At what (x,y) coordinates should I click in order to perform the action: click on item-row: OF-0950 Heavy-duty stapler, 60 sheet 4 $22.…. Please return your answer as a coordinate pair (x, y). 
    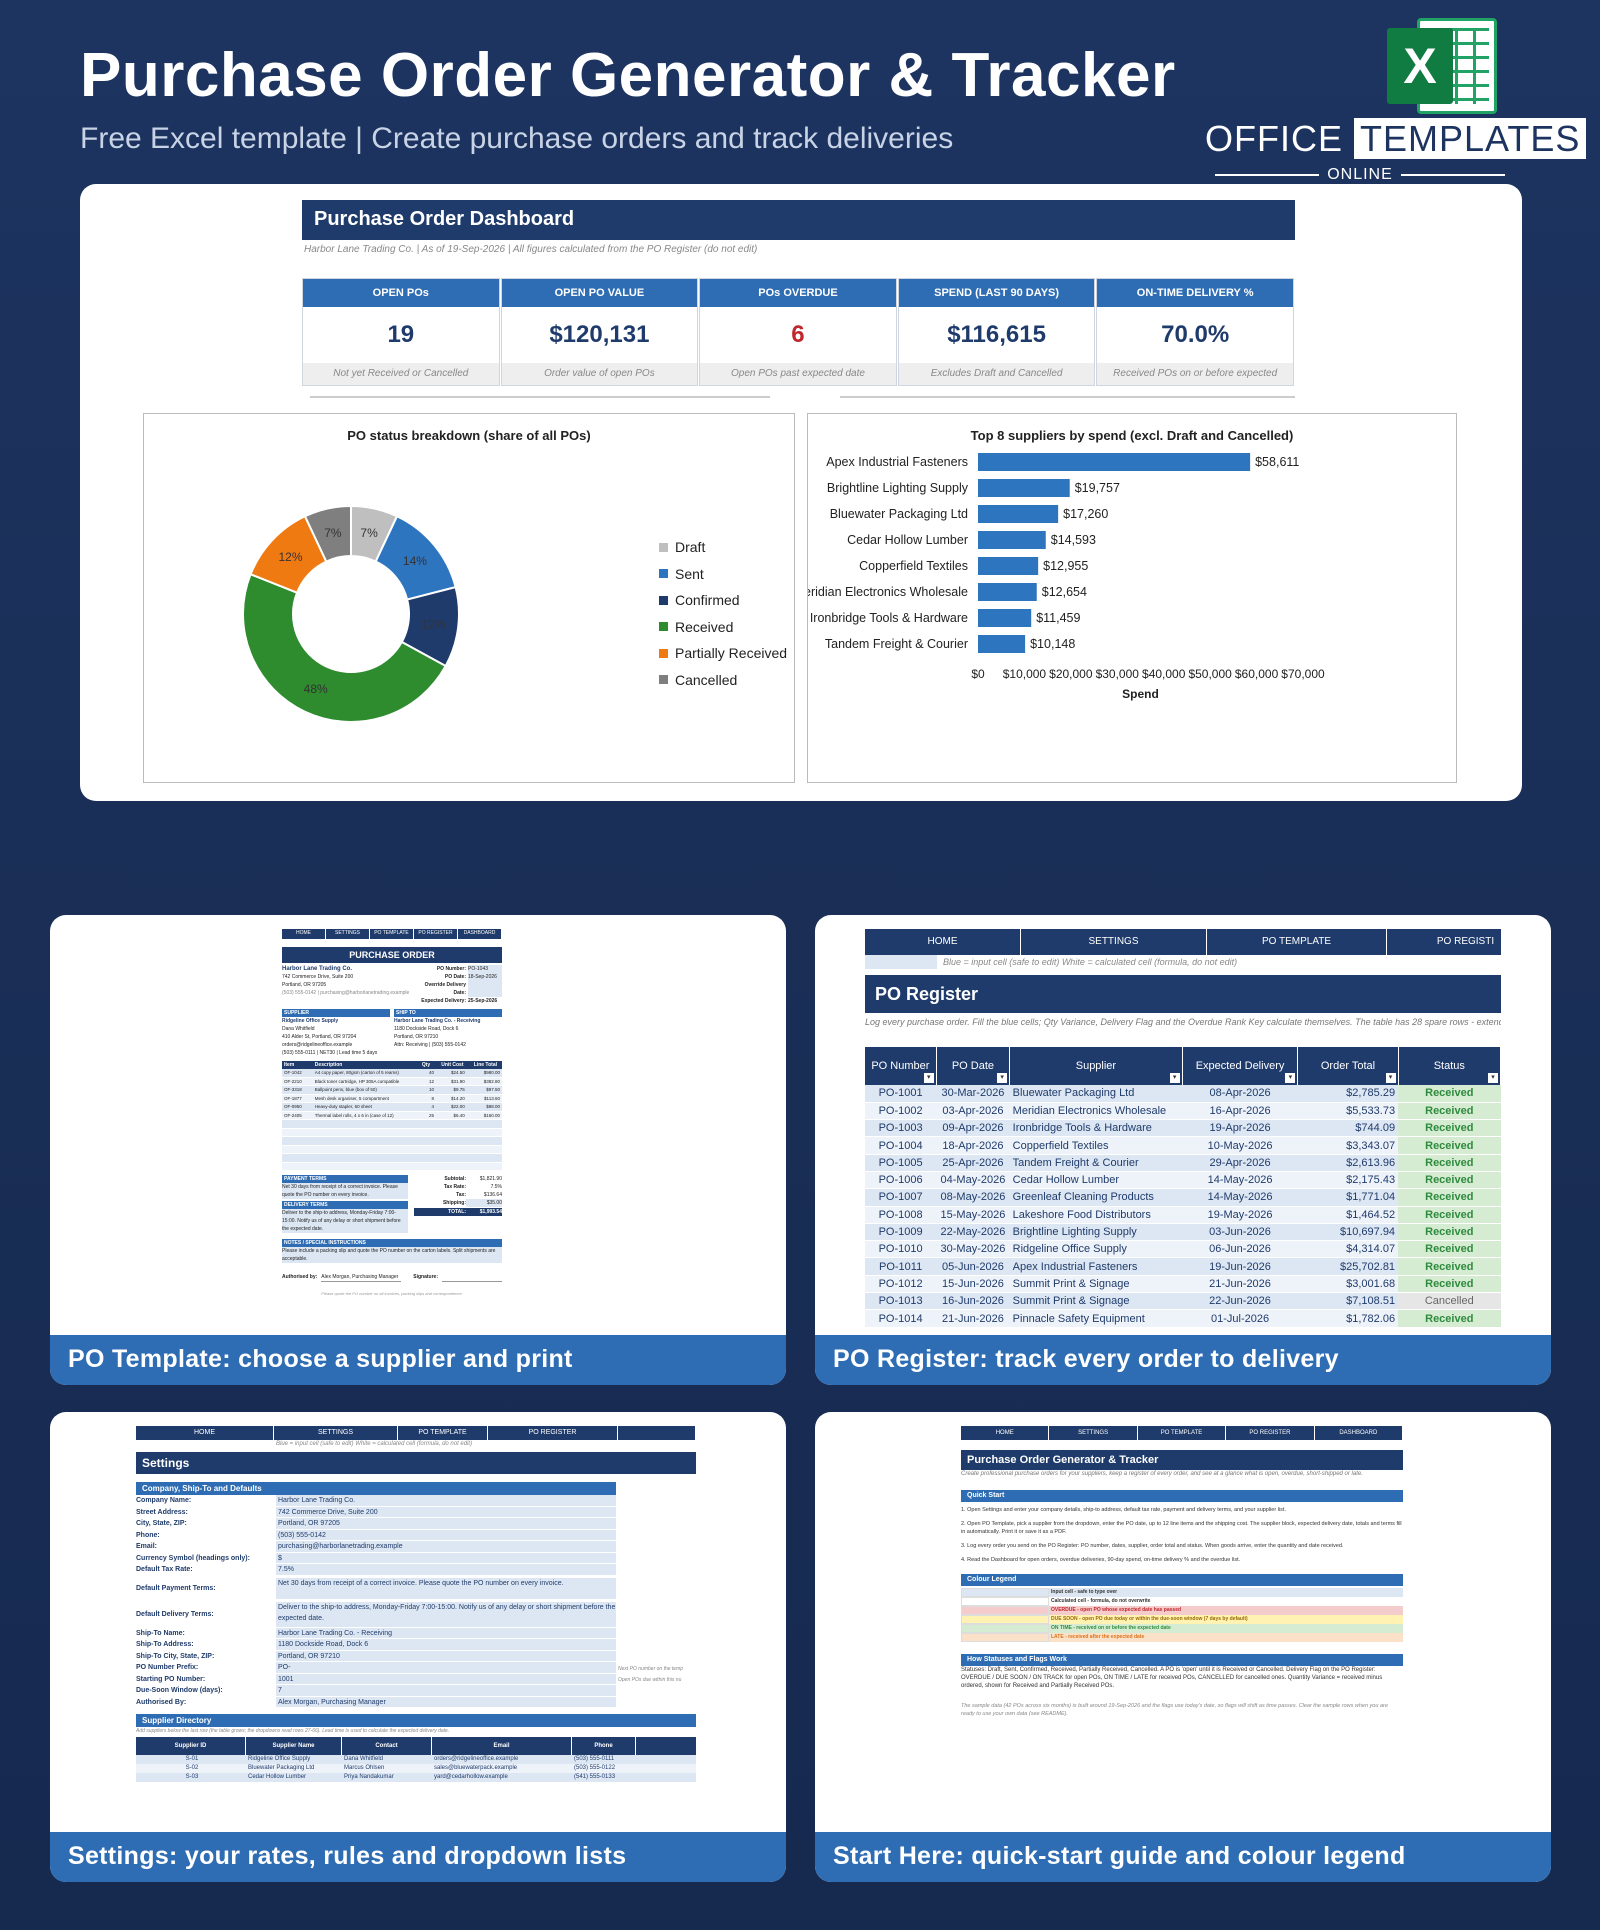
    Looking at the image, I should click on (392, 1107).